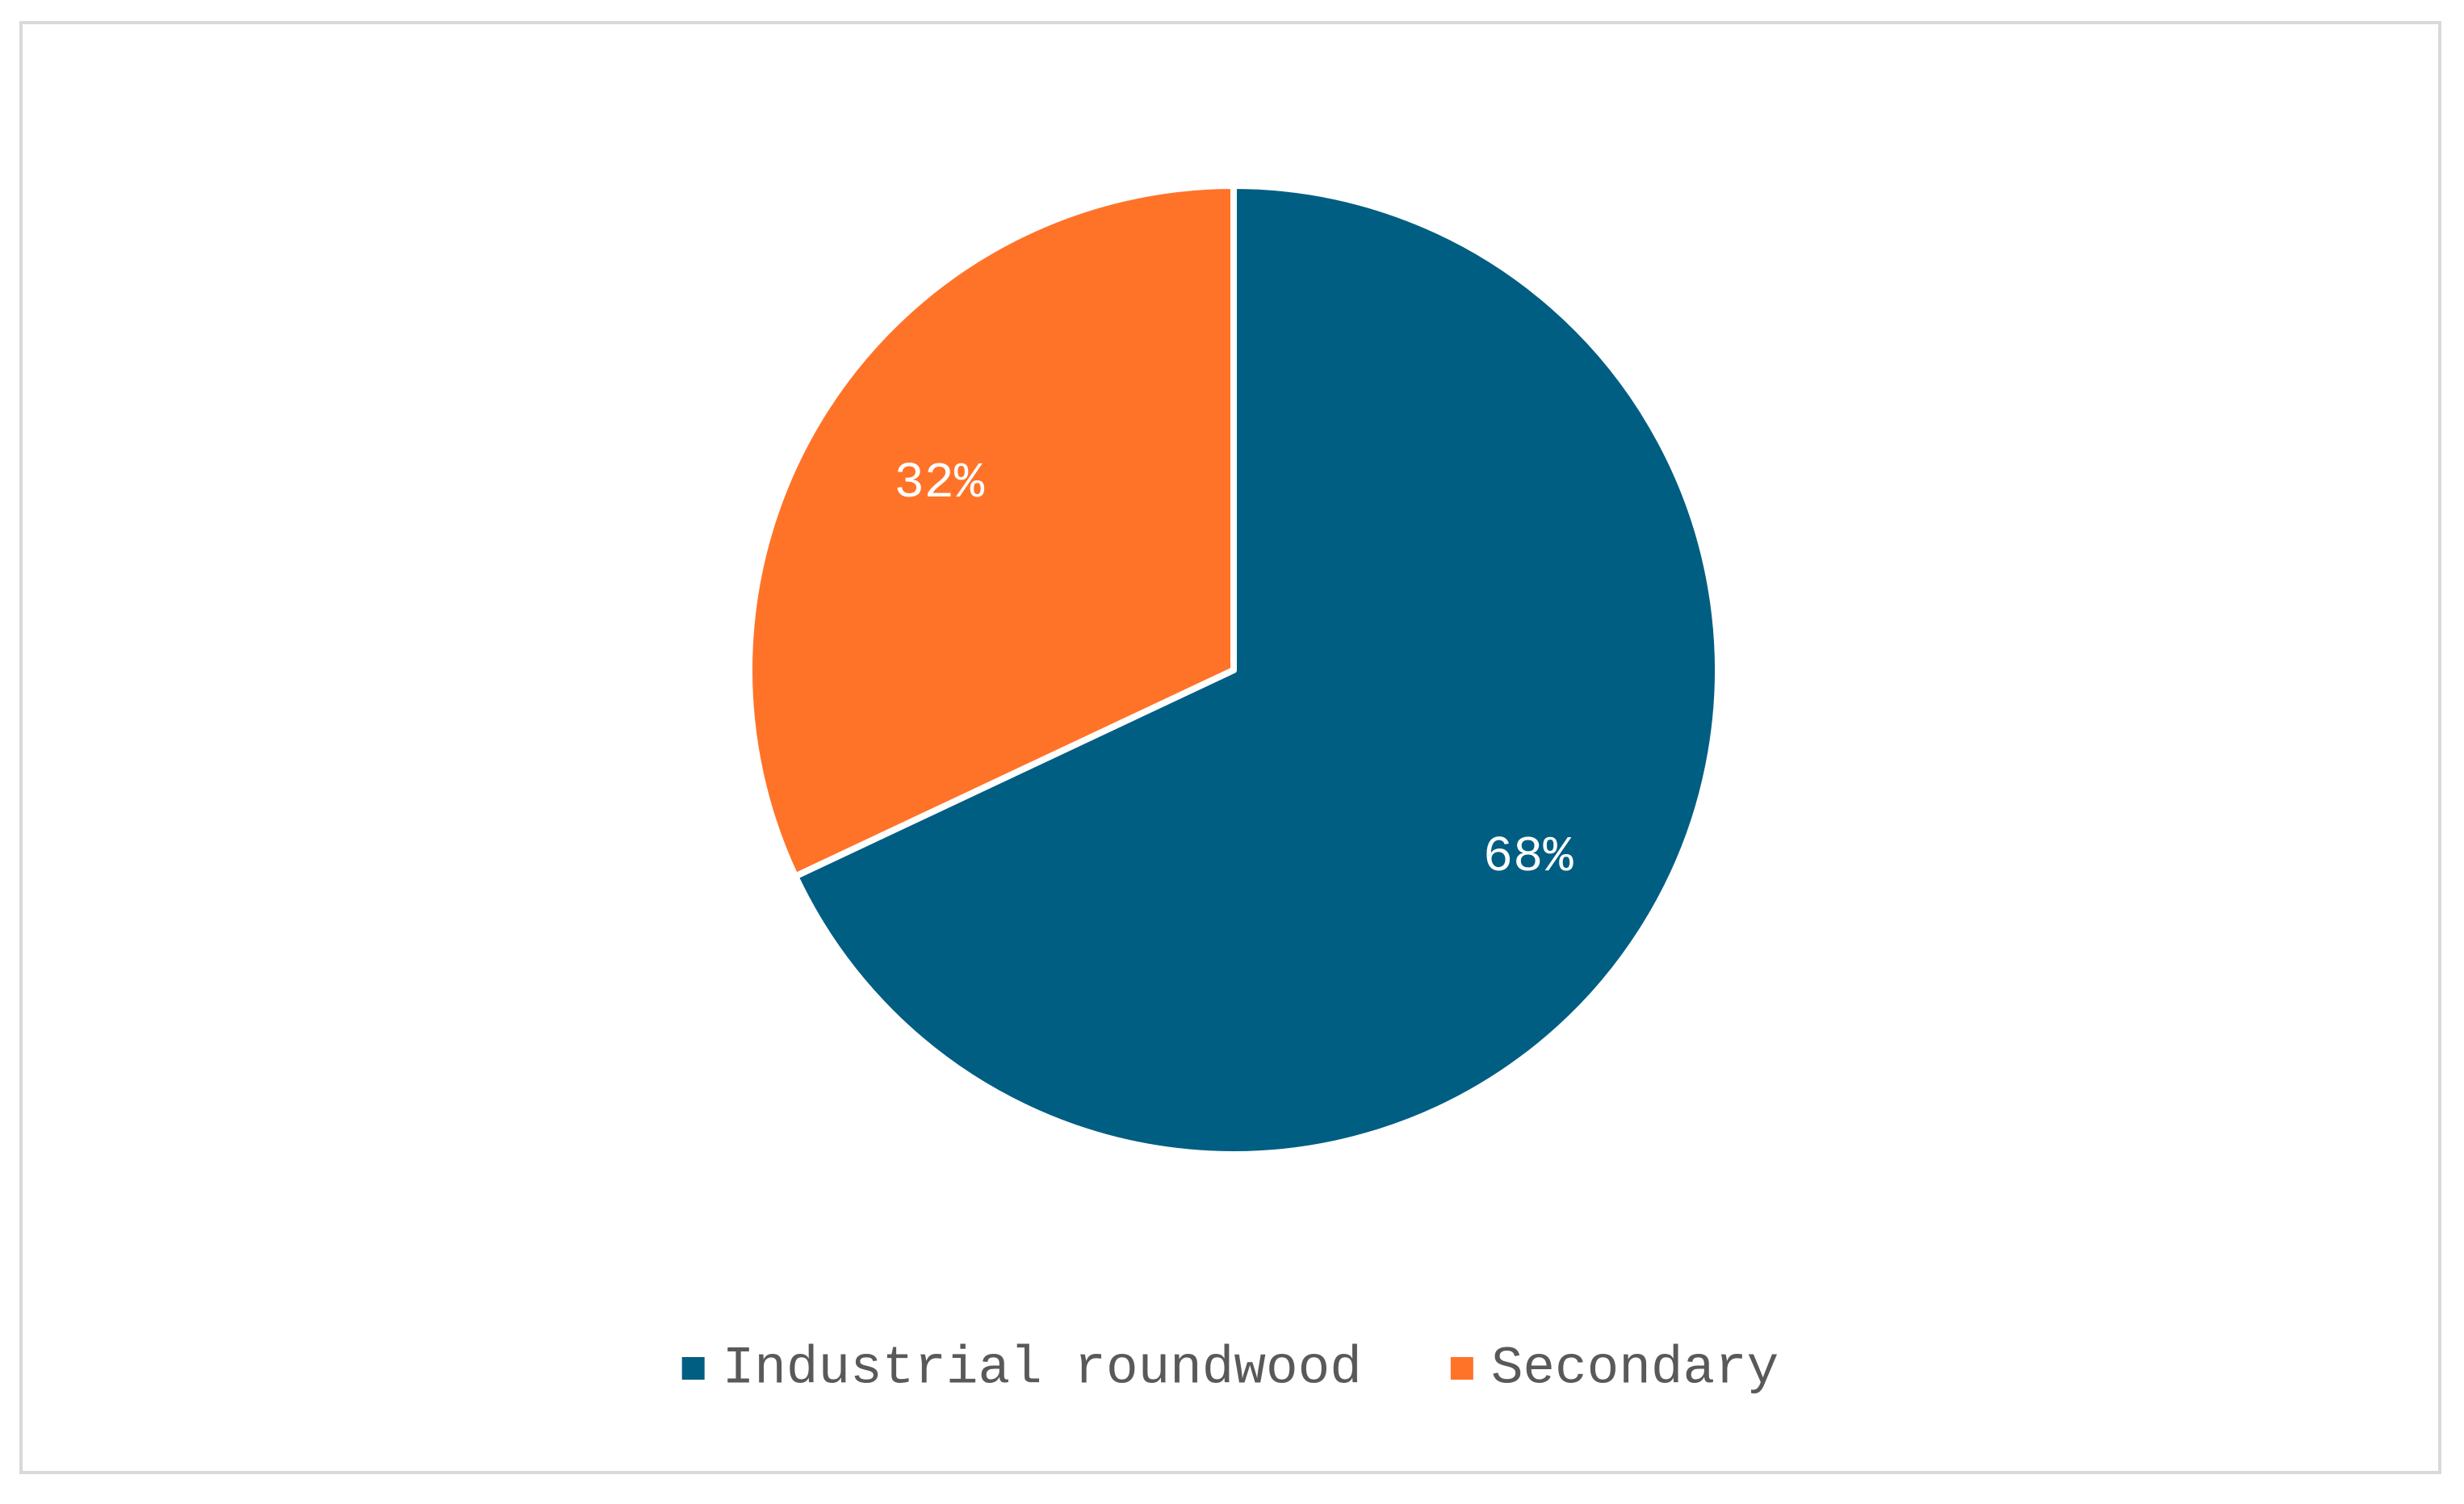 This screenshot has width=2464, height=1504. I want to click on data-label-industrial-roundwood: 68%, so click(1528, 857).